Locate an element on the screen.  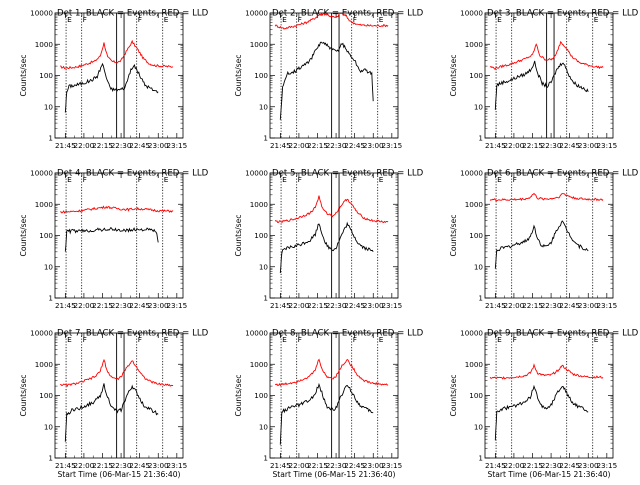
panel-2-xtick-label: 22:15 is located at coordinates (317, 145).